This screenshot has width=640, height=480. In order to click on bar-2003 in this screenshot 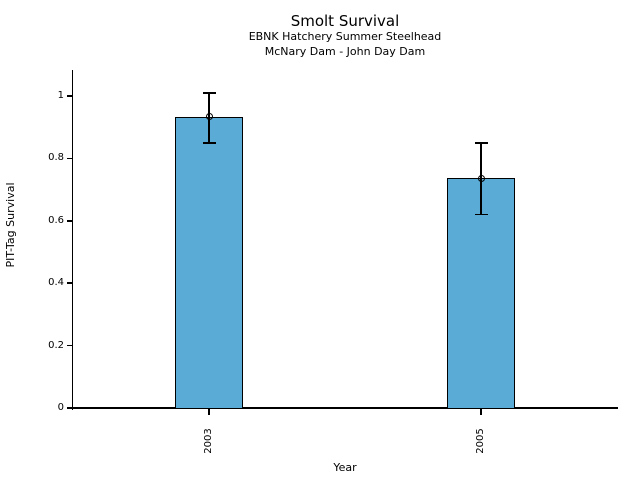, I will do `click(209, 263)`.